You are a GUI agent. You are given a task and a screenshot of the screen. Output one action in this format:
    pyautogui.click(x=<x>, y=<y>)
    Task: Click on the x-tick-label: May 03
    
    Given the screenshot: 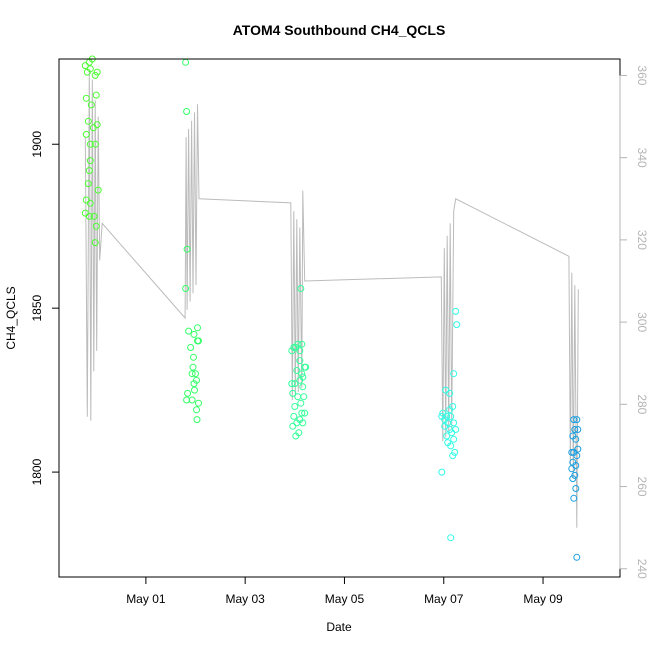 What is the action you would take?
    pyautogui.click(x=245, y=599)
    